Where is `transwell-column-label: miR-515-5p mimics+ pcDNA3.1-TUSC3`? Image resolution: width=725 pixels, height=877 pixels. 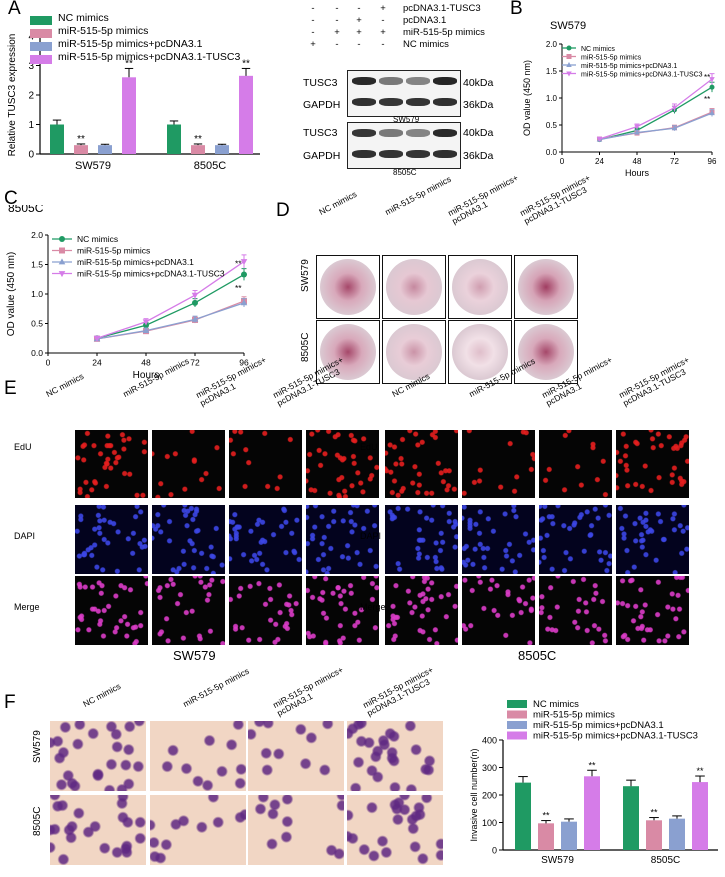 transwell-column-label: miR-515-5p mimics+ pcDNA3.1-TUSC3 is located at coordinates (398, 691).